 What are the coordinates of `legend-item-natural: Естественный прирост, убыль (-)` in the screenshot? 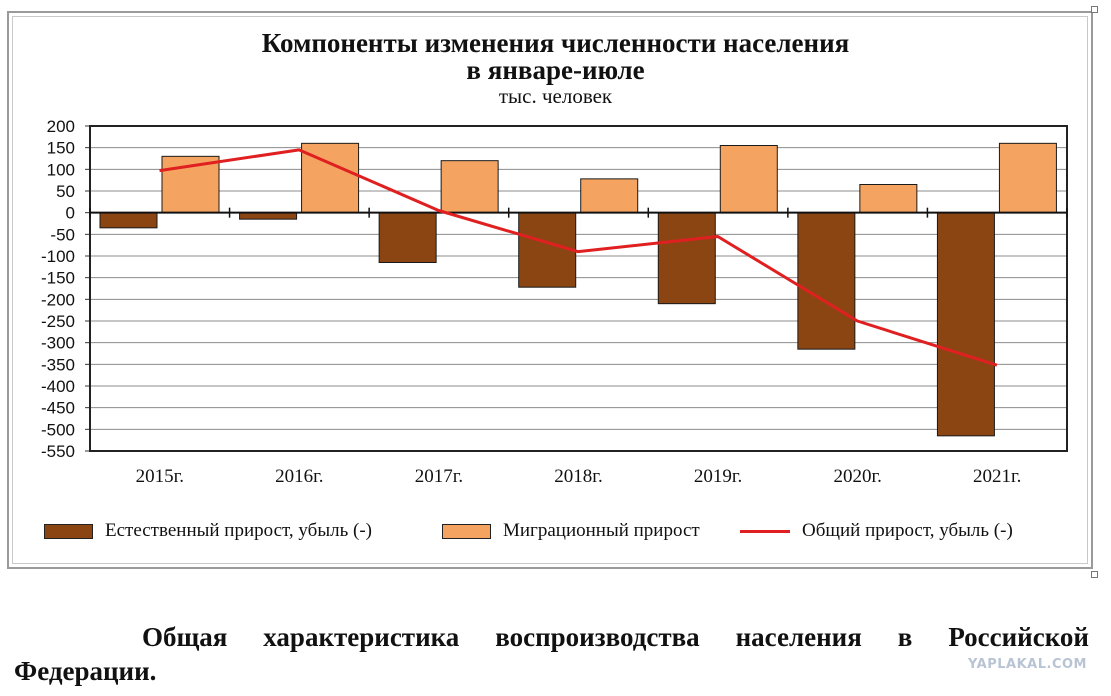 It's located at (208, 531).